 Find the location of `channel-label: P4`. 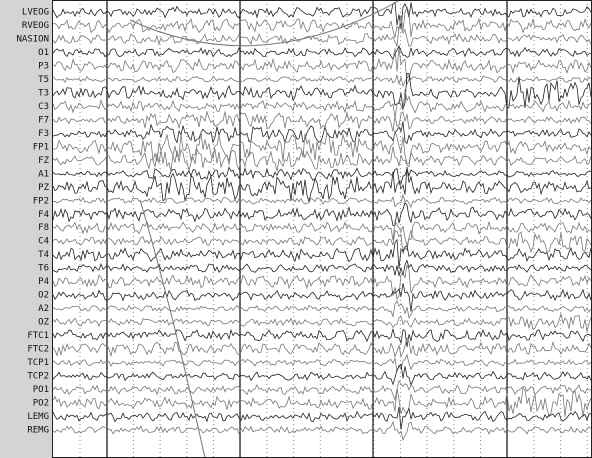

channel-label: P4 is located at coordinates (43, 282).